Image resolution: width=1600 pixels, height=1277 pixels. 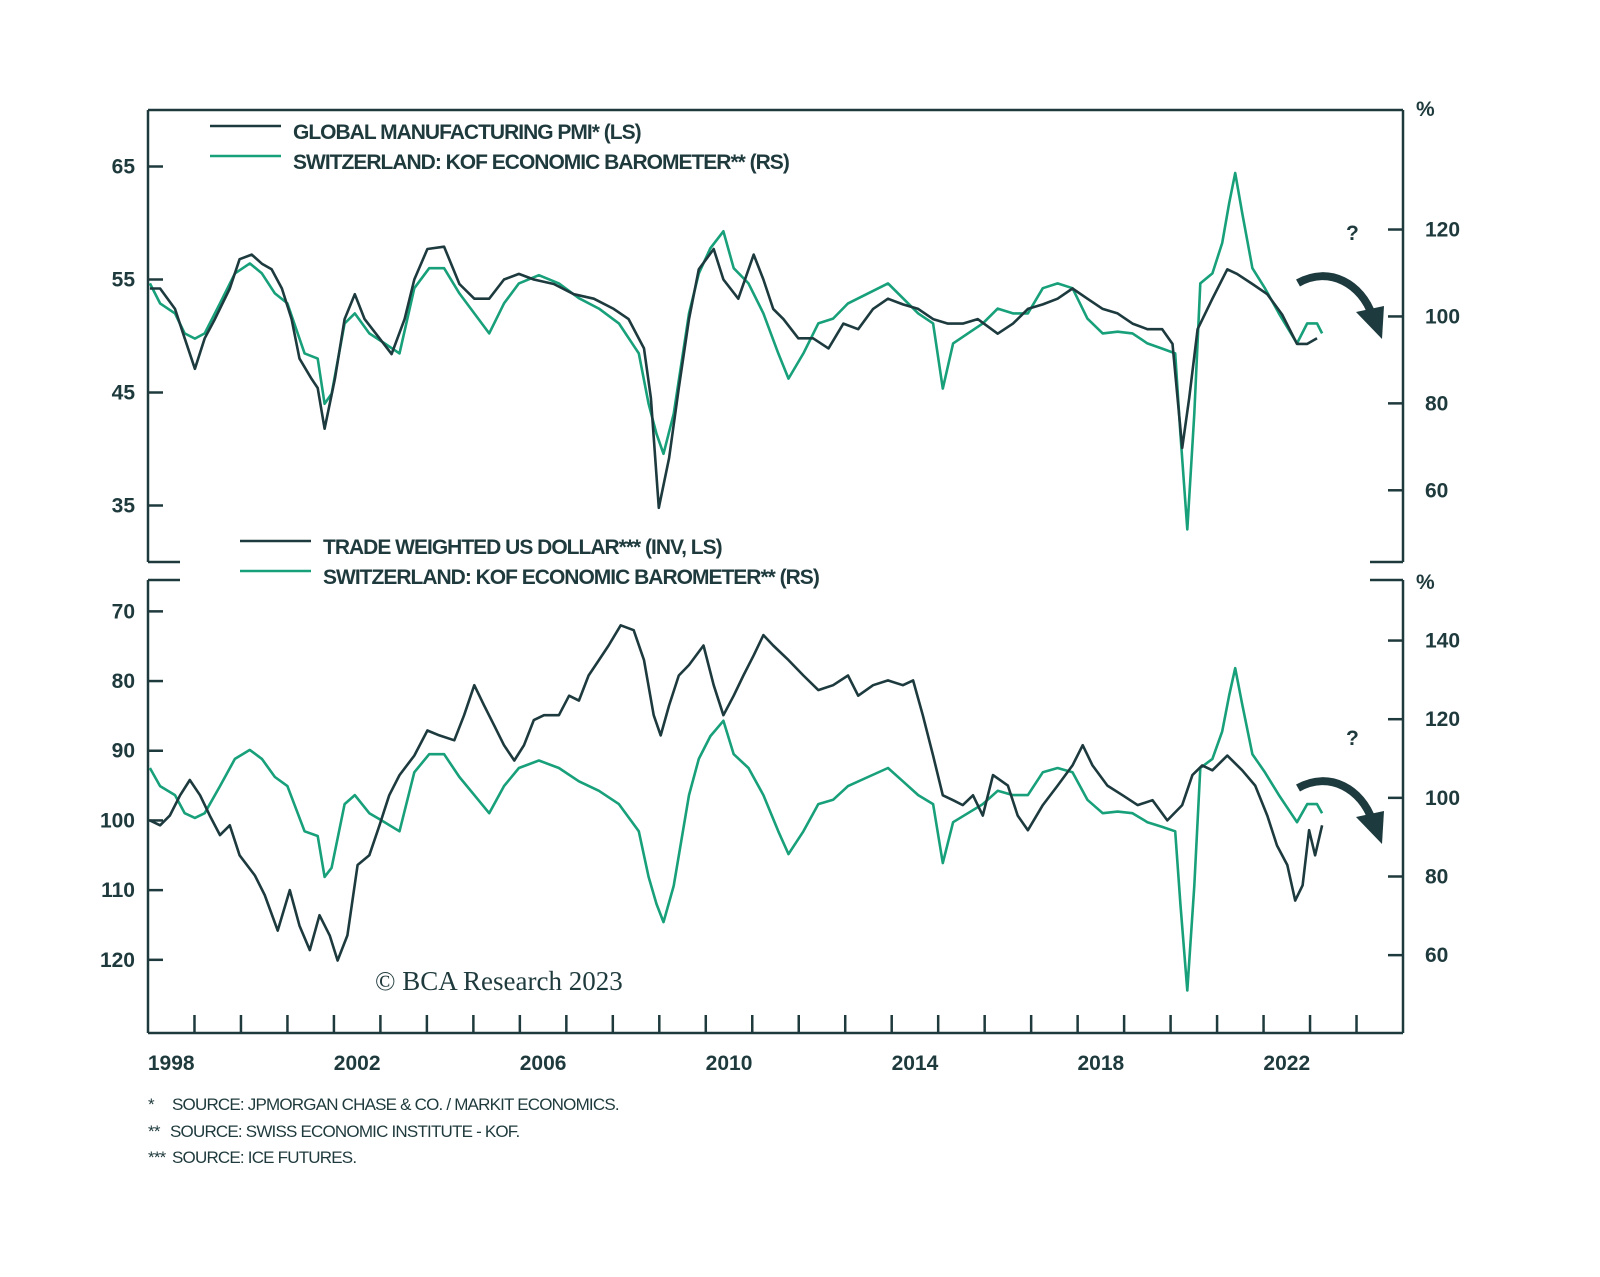 I want to click on footnote-text: SOURCE: SWISS ECONOMIC INSTITUTE - KOF., so click(x=345, y=1131).